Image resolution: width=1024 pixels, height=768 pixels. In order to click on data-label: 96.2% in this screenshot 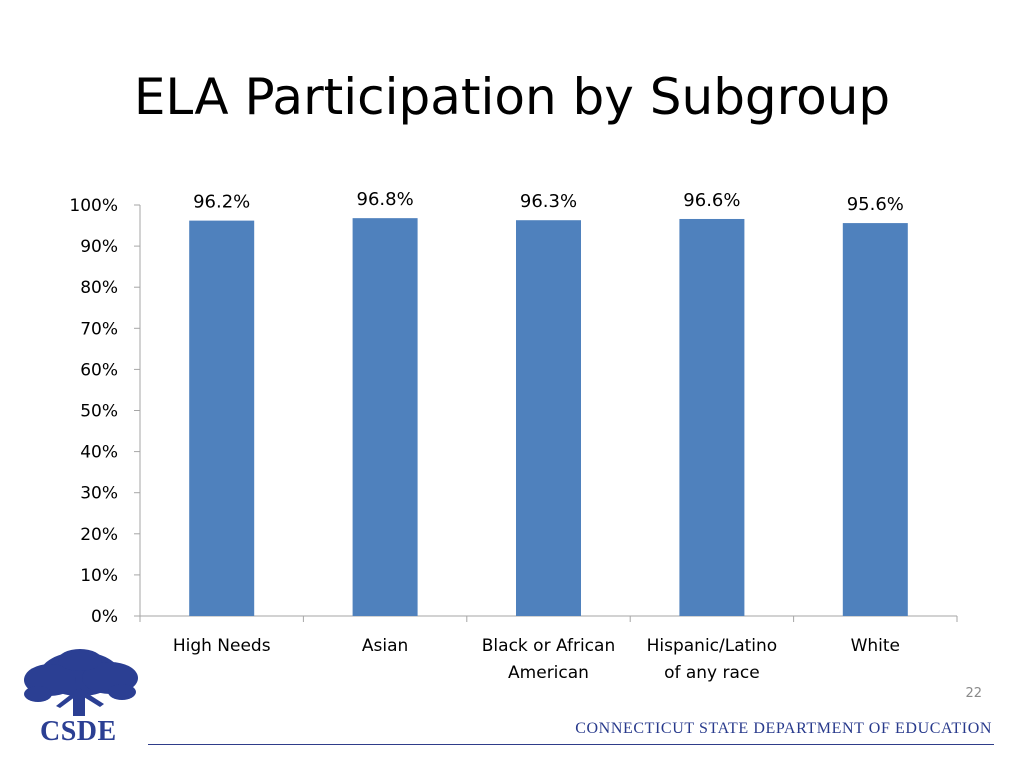, I will do `click(221, 202)`.